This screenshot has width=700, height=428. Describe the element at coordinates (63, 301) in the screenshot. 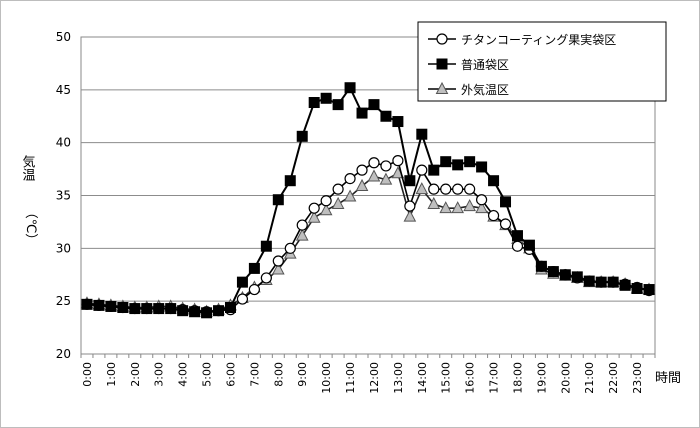

I see `y-tick-label: 25` at that location.